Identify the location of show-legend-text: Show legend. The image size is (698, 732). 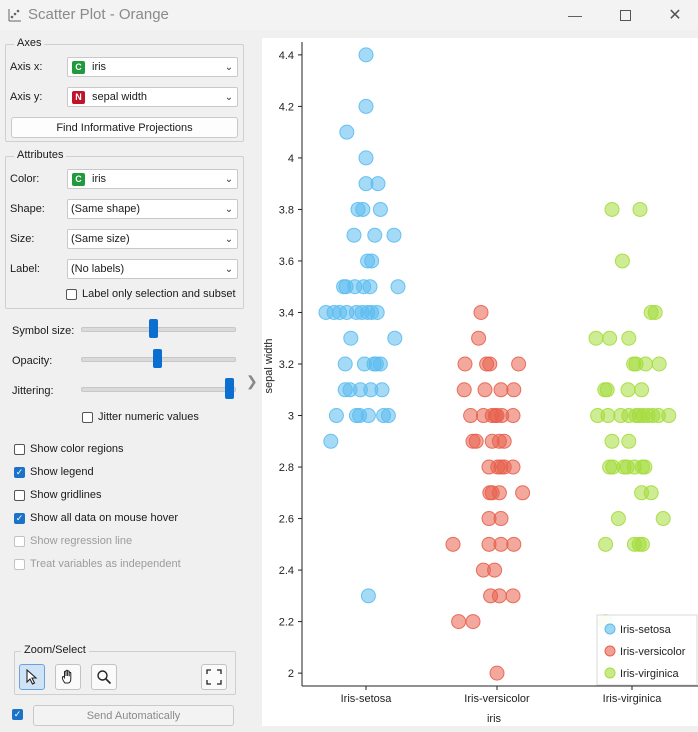
(62, 472).